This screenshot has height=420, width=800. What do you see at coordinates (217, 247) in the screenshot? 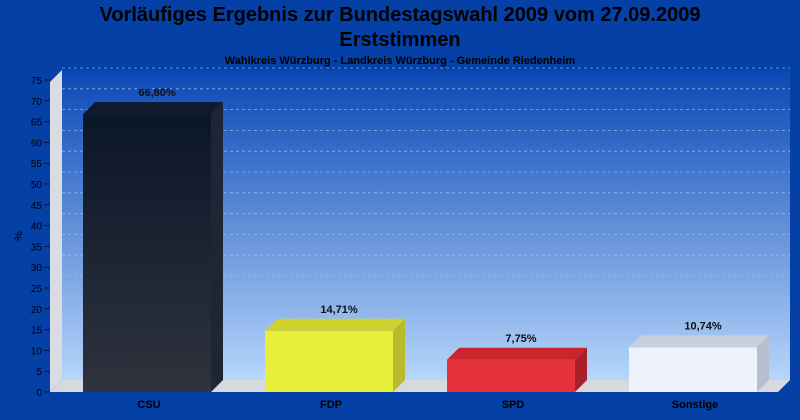
I see `bar-side-csu` at bounding box center [217, 247].